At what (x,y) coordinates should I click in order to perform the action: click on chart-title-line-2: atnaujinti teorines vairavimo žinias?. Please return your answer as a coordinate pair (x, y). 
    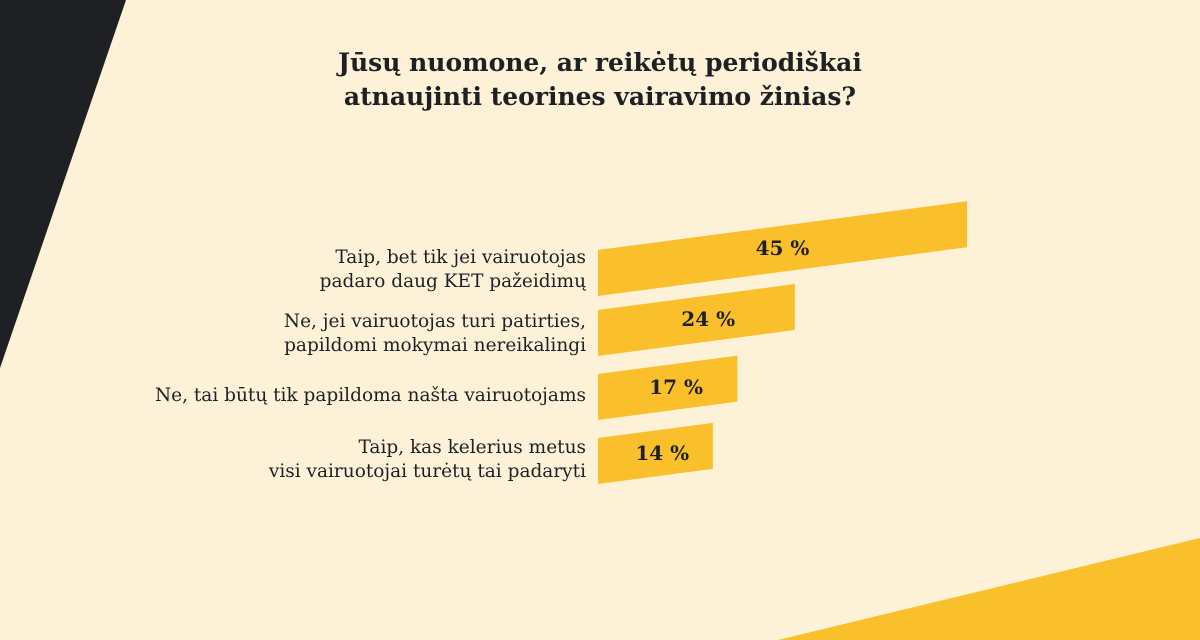
    Looking at the image, I should click on (600, 96).